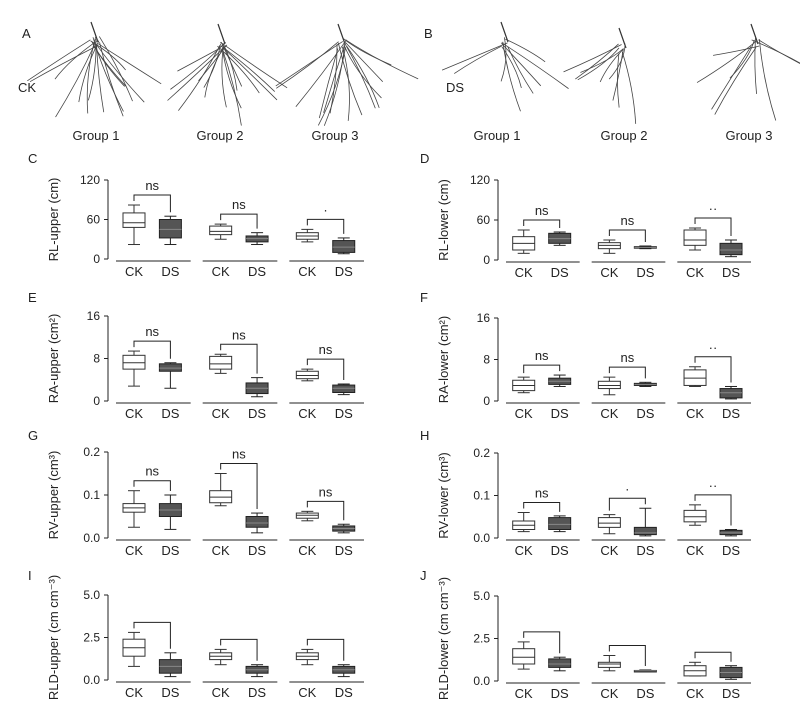  I want to click on root-group-label: Group 2, so click(220, 135).